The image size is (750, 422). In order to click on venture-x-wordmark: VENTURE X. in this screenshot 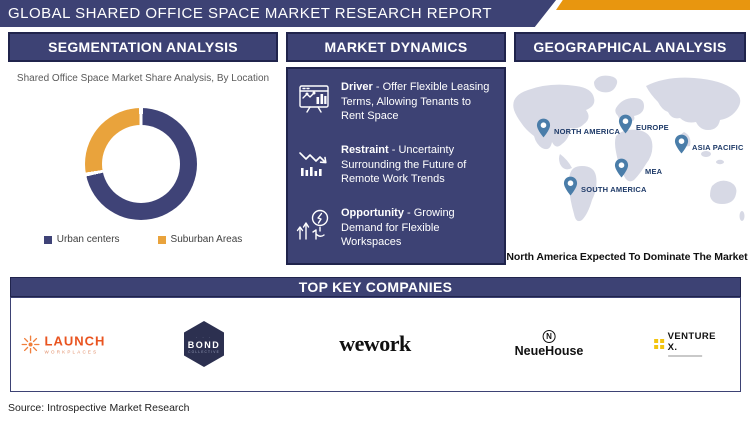, I will do `click(691, 342)`.